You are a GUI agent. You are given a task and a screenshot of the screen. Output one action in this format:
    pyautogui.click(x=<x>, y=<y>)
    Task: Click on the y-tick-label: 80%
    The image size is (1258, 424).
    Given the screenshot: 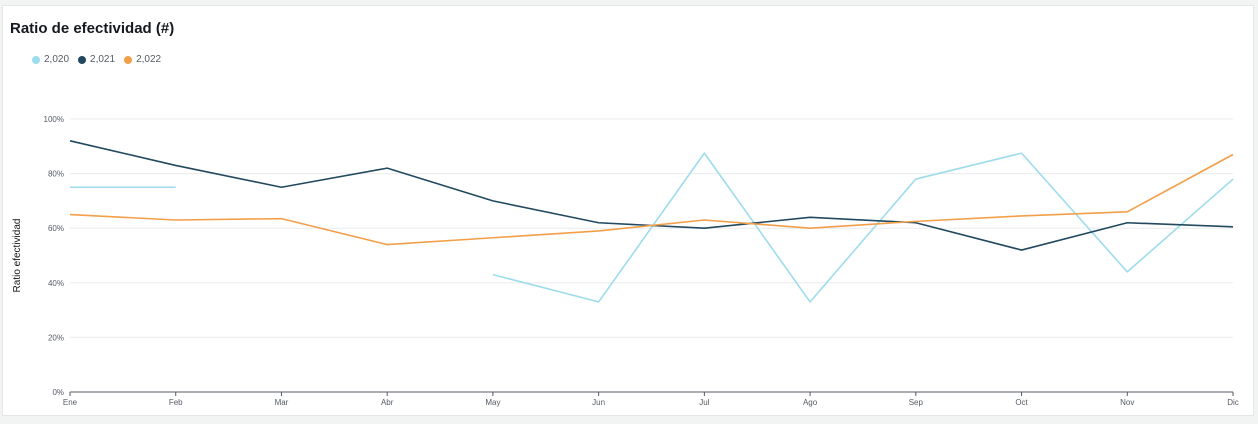 What is the action you would take?
    pyautogui.click(x=56, y=174)
    